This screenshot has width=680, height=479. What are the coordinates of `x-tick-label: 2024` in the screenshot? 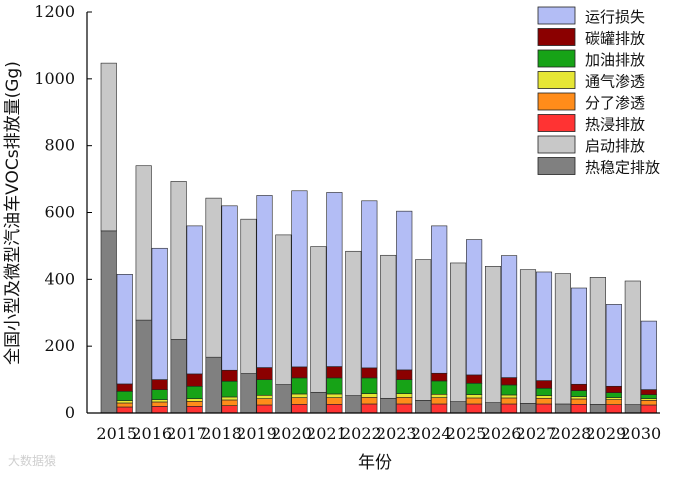 It's located at (431, 433).